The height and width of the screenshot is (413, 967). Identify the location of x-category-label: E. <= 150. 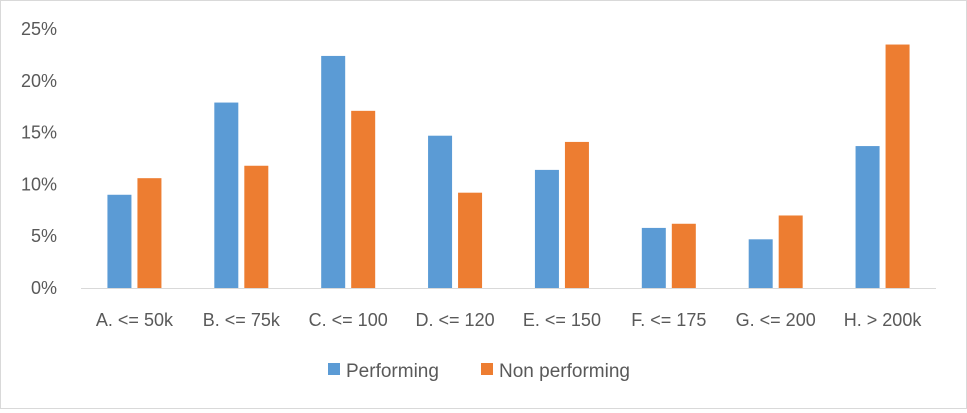
(562, 320).